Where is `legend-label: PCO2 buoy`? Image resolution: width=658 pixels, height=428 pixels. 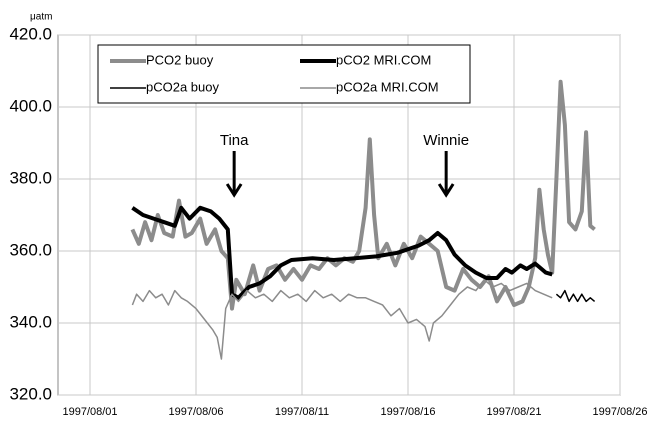
legend-label: PCO2 buoy is located at coordinates (180, 59).